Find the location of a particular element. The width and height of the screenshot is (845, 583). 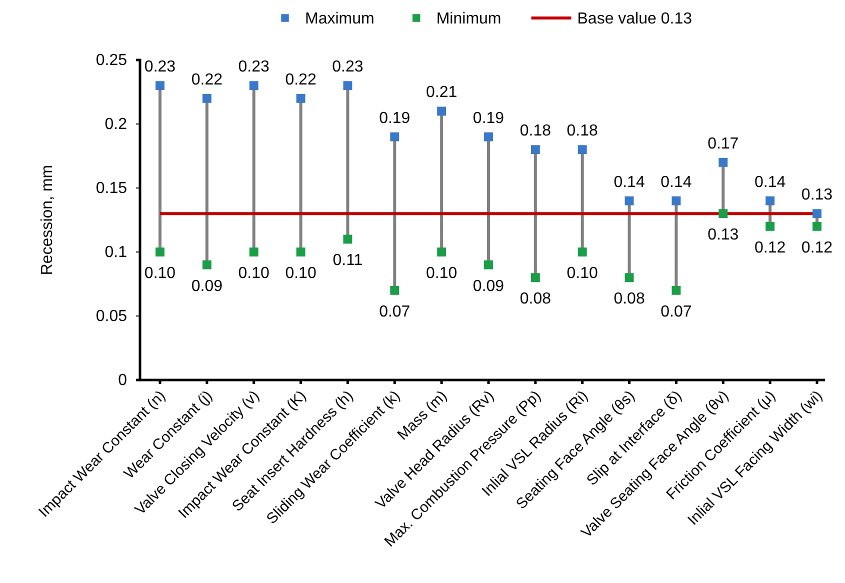

y-axis-title: Recession, mm is located at coordinates (47, 220).